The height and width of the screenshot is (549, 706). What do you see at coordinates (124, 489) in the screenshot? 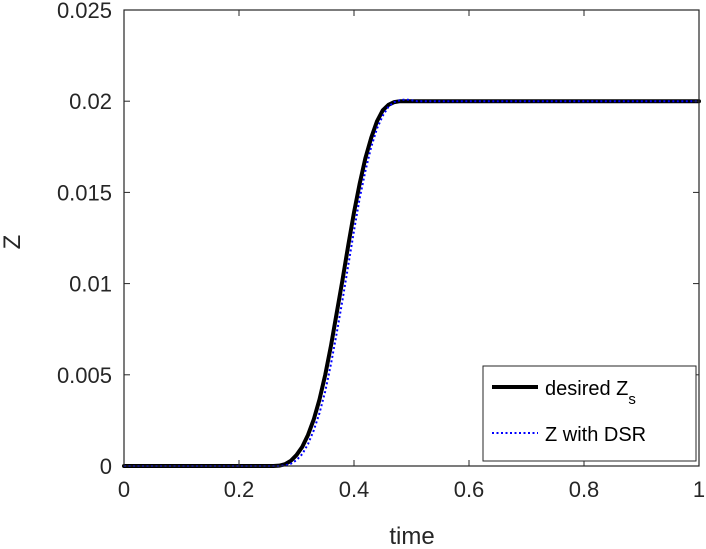
I see `x-tick-label: 0` at bounding box center [124, 489].